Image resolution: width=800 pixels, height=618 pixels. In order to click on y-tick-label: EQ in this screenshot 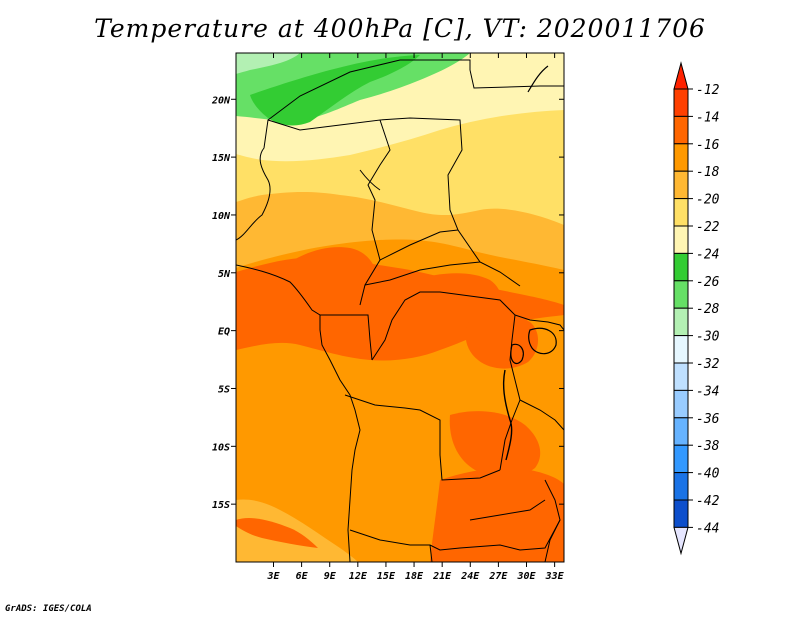, I will do `click(224, 332)`.